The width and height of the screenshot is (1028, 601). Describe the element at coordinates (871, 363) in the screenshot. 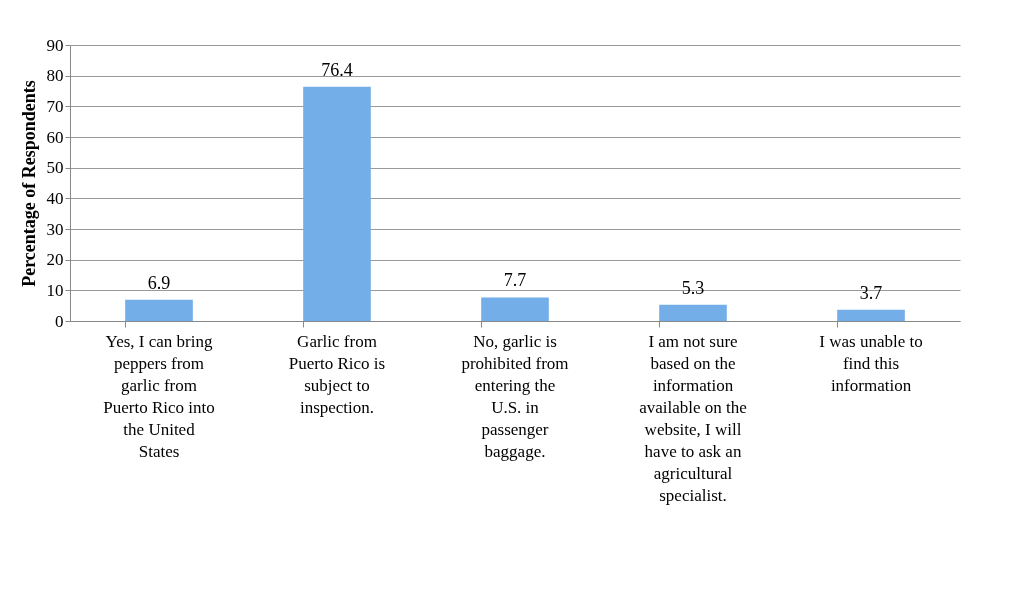

I see `x-tick-label: I was unable to find this information` at that location.